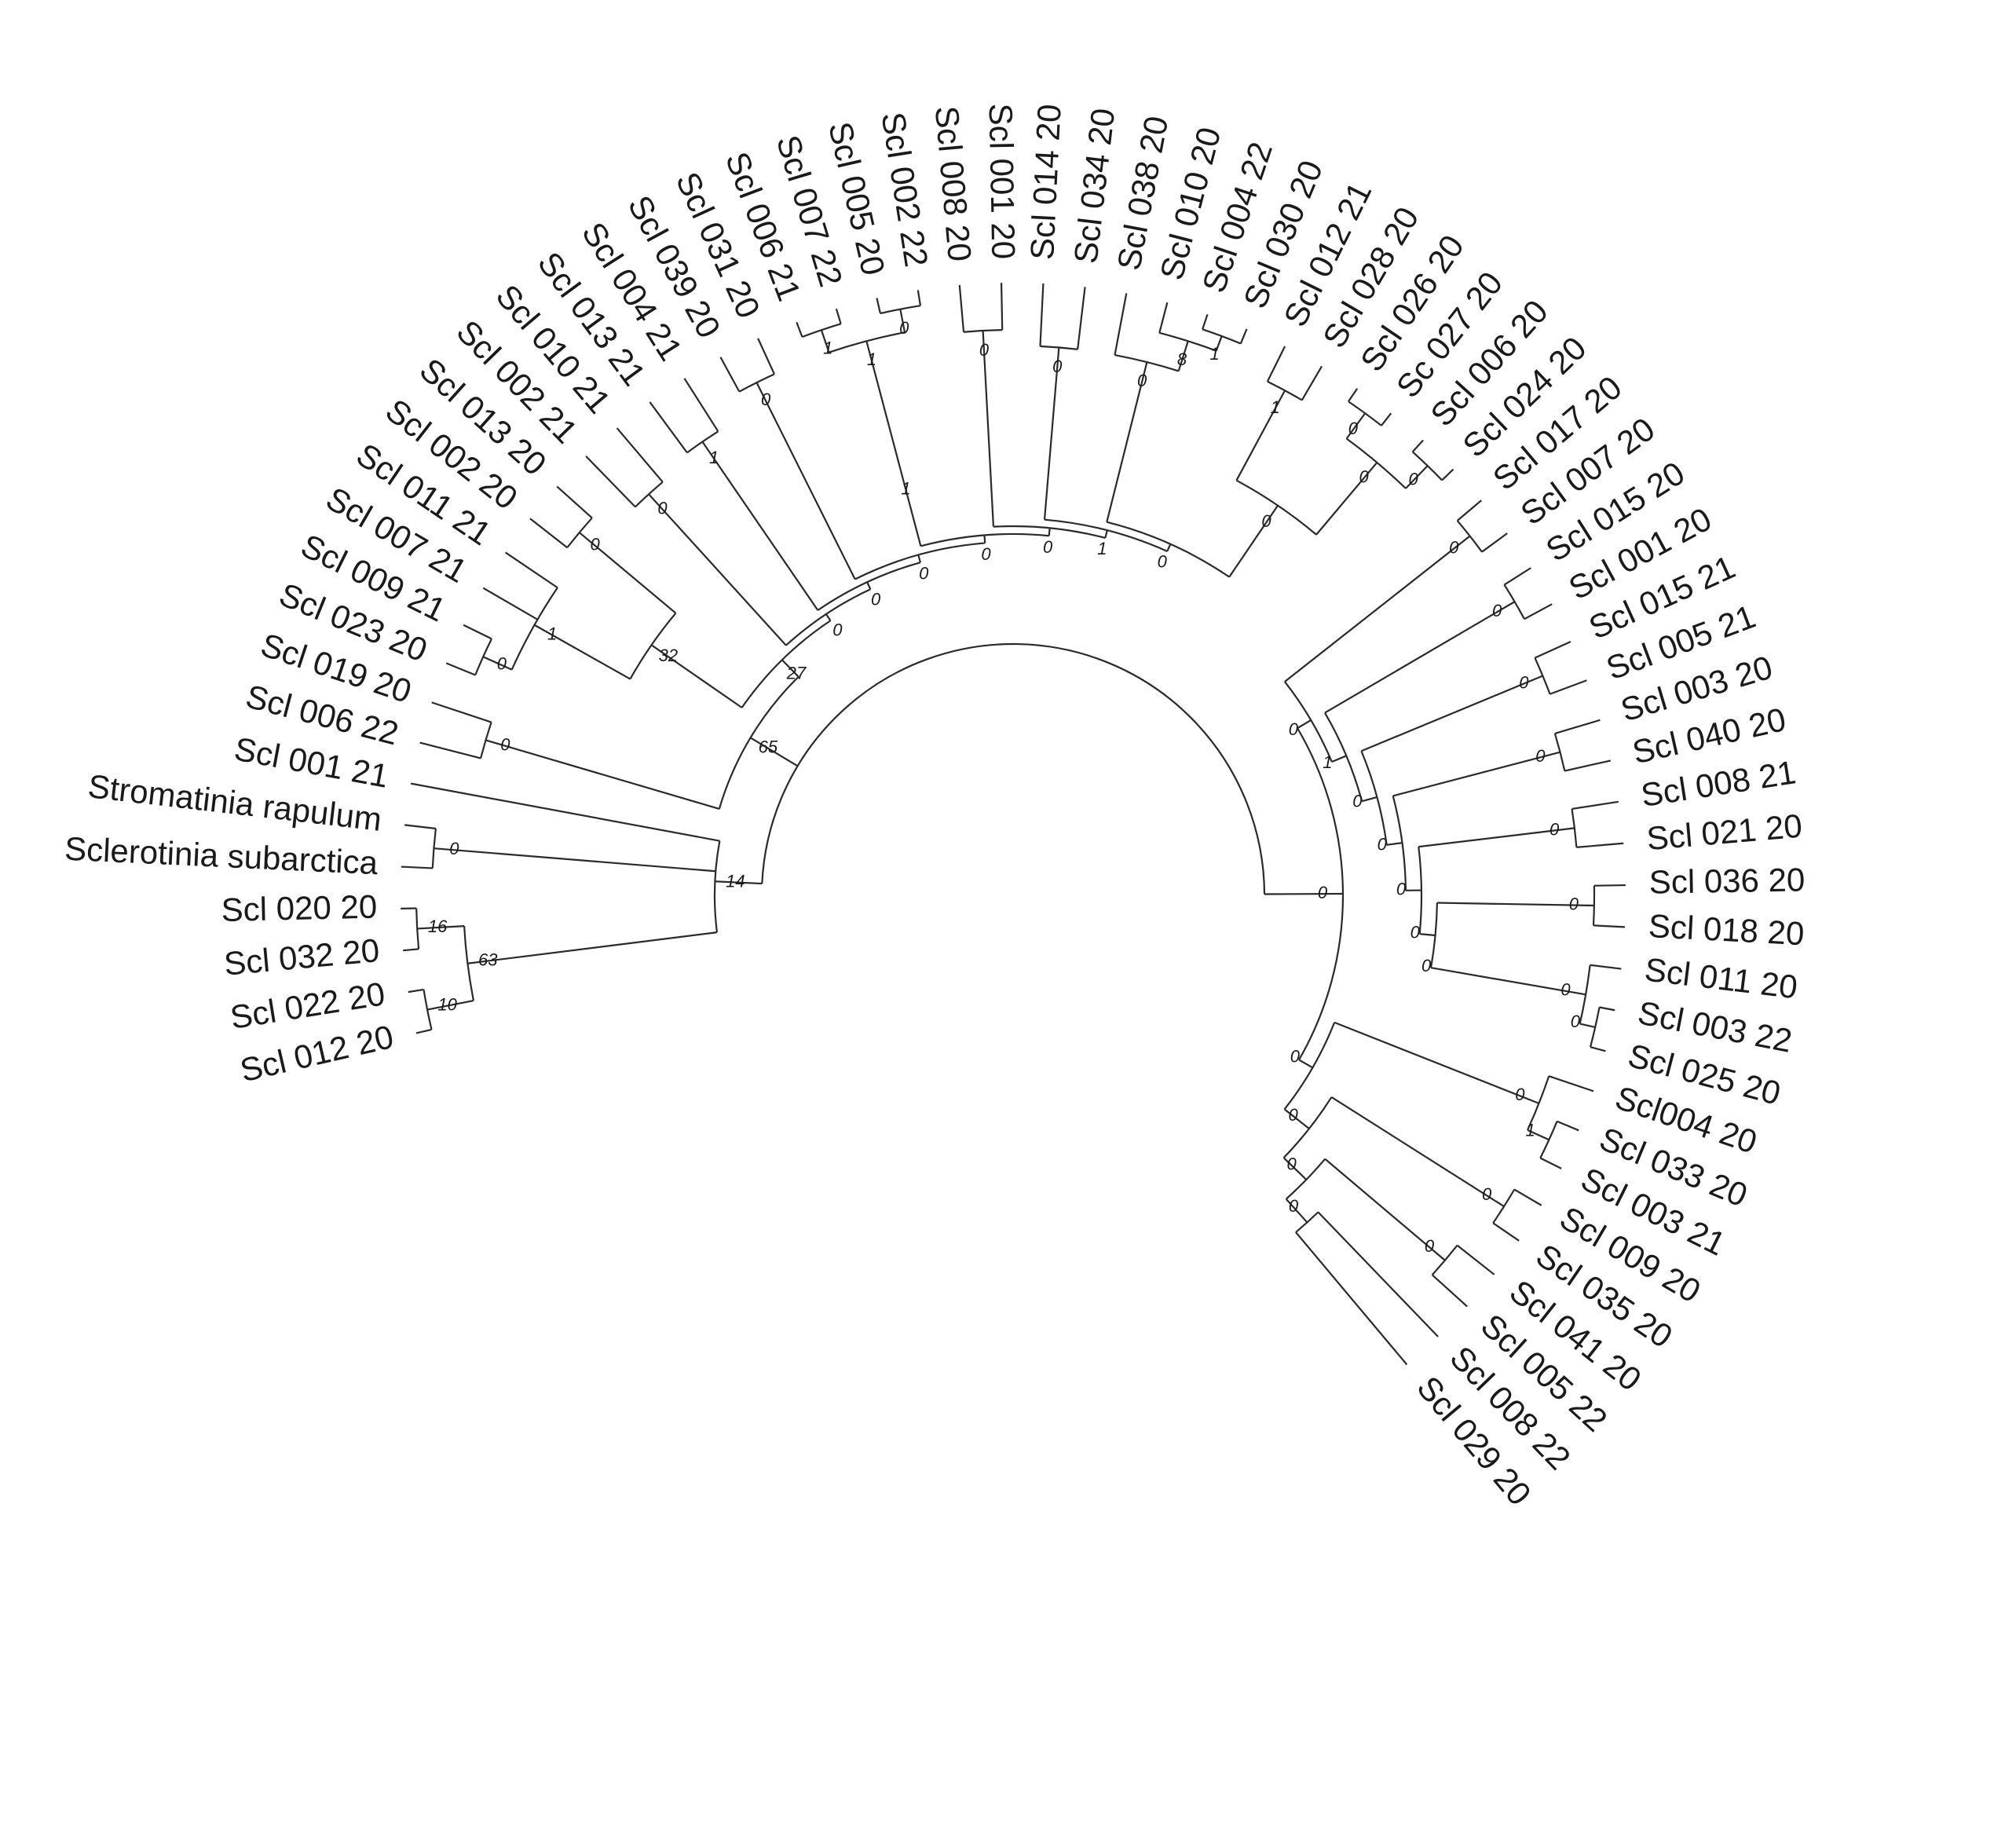 Image resolution: width=2005 pixels, height=1848 pixels. Describe the element at coordinates (796, 673) in the screenshot. I see `support-value: 27` at that location.